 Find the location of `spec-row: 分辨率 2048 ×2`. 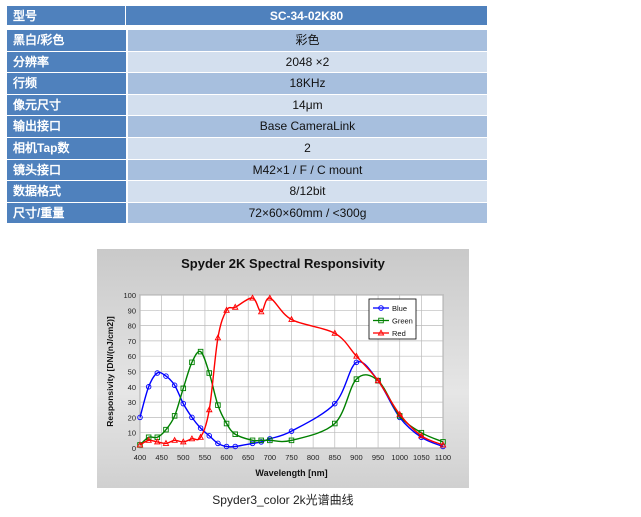

spec-row: 分辨率 2048 ×2 is located at coordinates (247, 62).